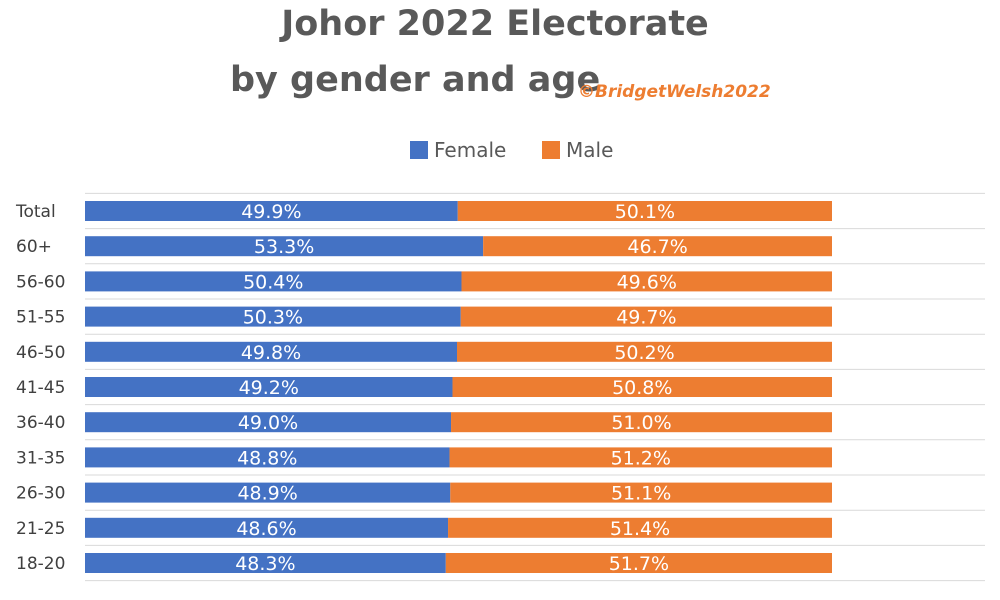 The image size is (1000, 600). Describe the element at coordinates (40, 388) in the screenshot. I see `category-label: 41-45` at that location.